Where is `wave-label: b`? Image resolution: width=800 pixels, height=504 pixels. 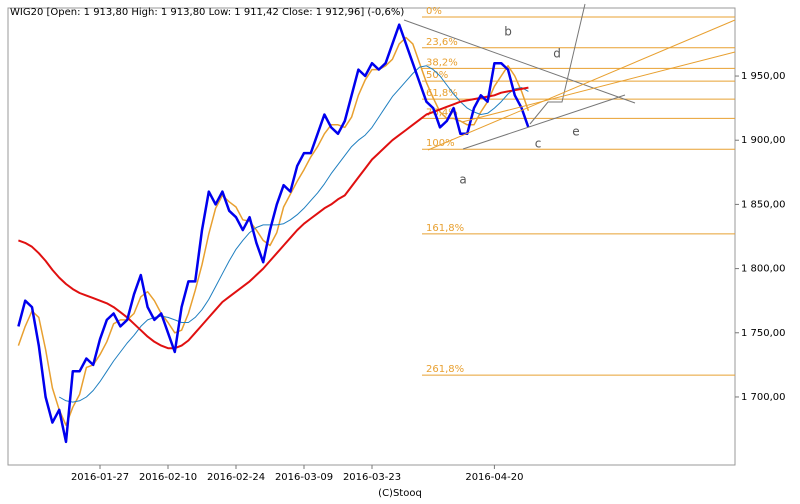
wave-label: b is located at coordinates (508, 32).